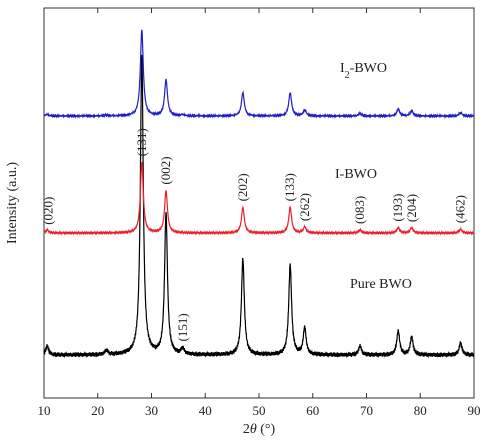 This screenshot has width=500, height=441. What do you see at coordinates (289, 187) in the screenshot?
I see `peak-annotation: (133)` at bounding box center [289, 187].